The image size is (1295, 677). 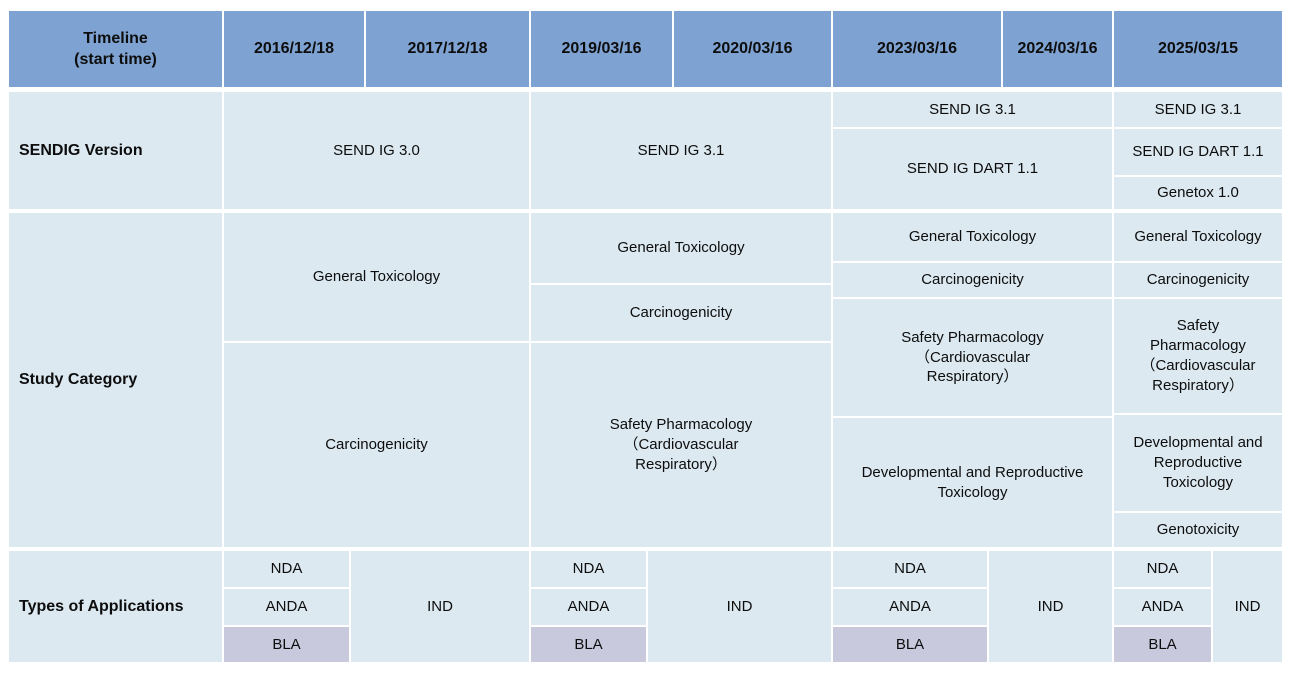 I want to click on row-label-sendig-version: SENDIG Version, so click(x=115, y=150).